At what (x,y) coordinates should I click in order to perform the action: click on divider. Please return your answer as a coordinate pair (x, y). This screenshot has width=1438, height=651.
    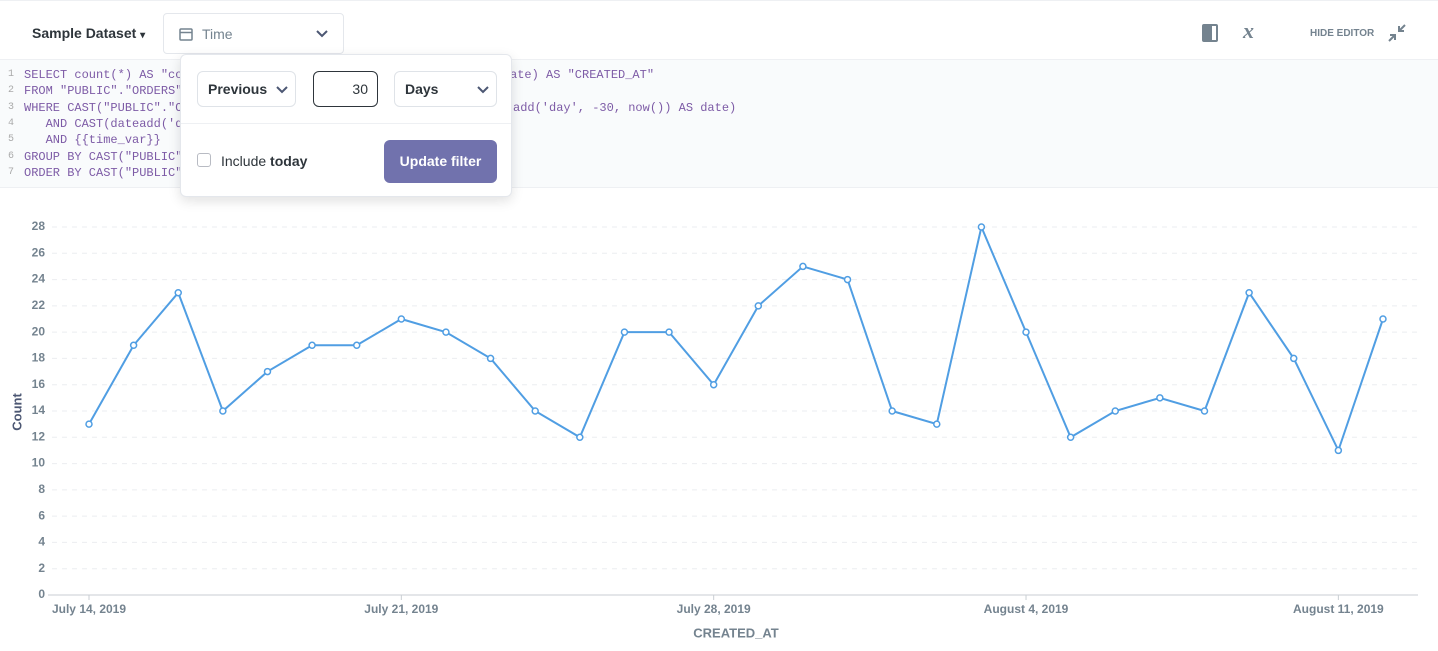
    Looking at the image, I should click on (346, 123).